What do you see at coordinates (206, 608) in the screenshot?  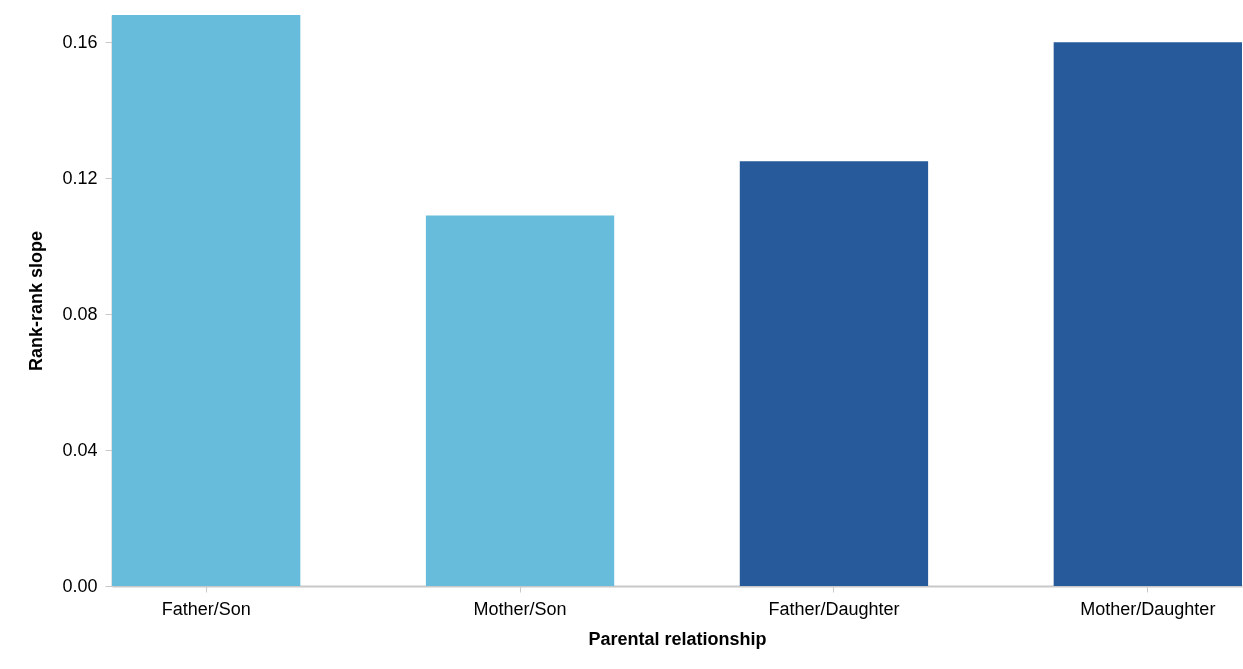 I see `x-tick-label: Father/Son` at bounding box center [206, 608].